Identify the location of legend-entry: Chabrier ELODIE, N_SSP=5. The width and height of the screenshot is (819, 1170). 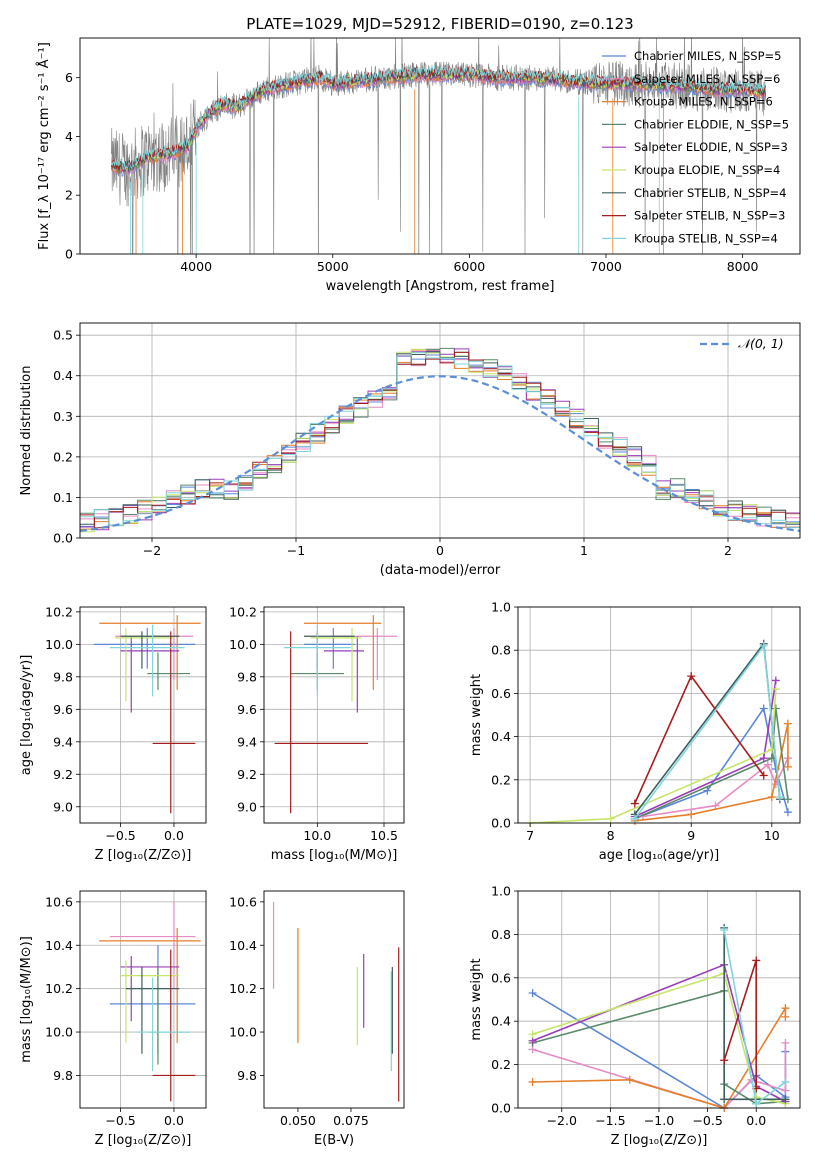
(711, 124).